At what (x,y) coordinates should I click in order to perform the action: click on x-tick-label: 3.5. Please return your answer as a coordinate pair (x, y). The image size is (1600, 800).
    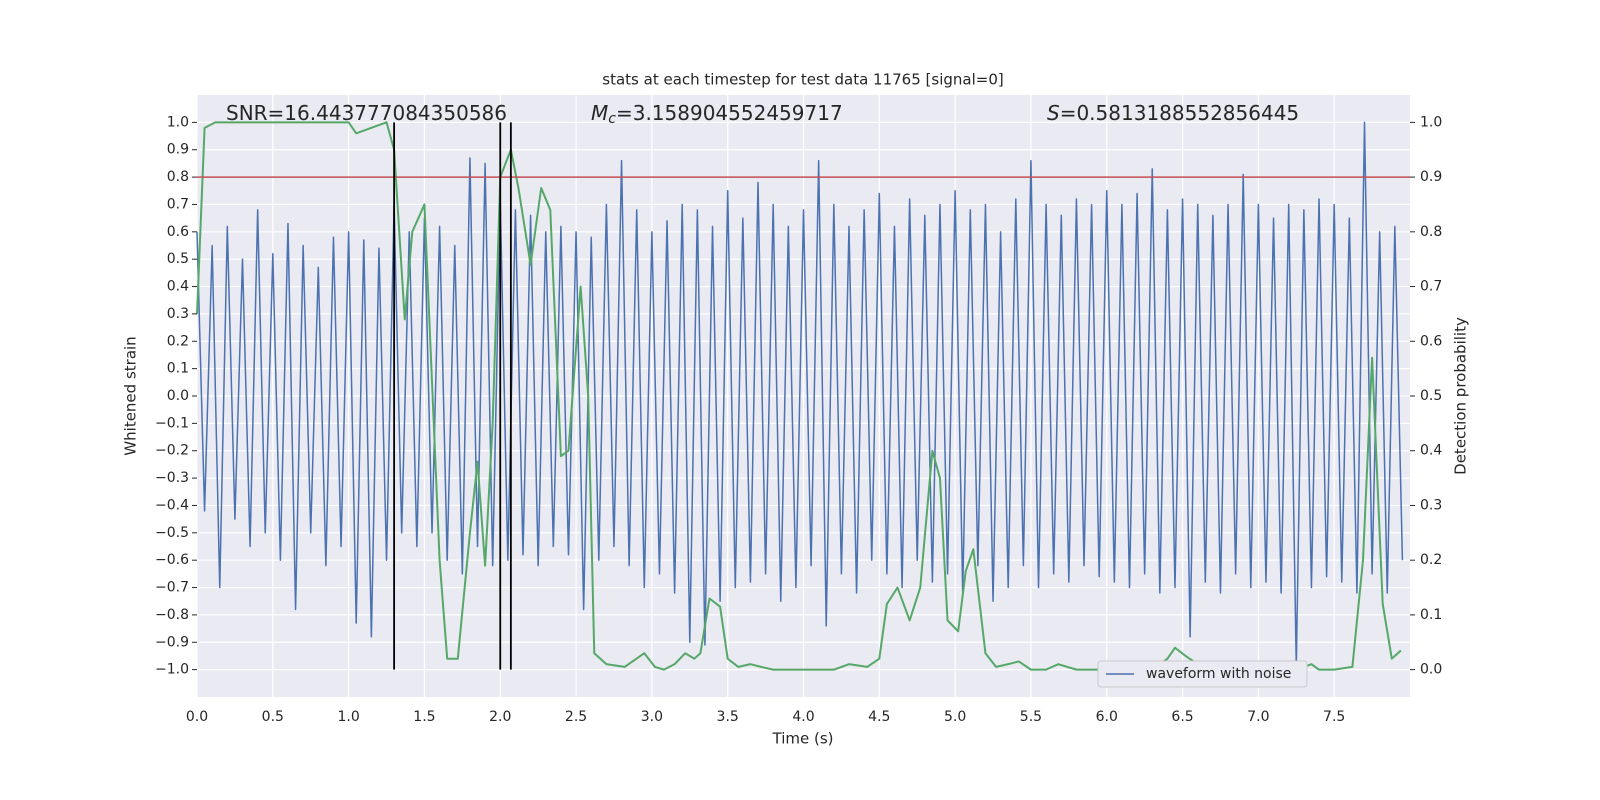
    Looking at the image, I should click on (728, 717).